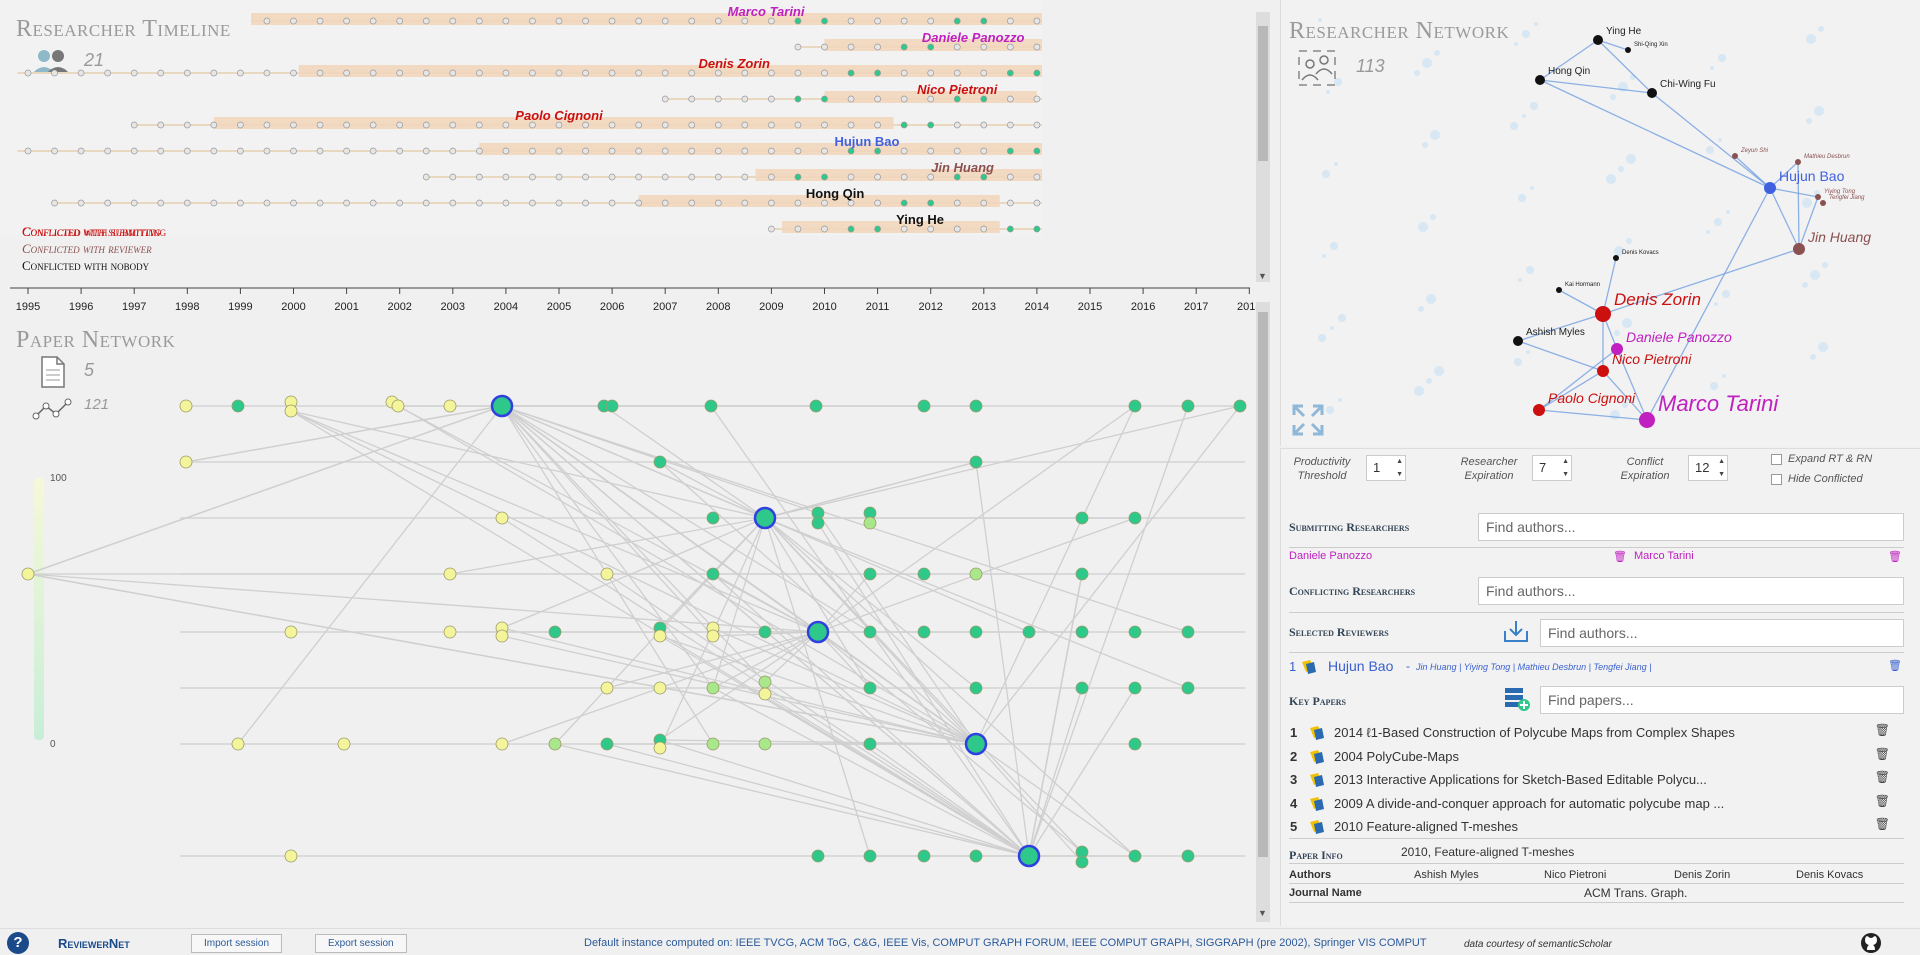  I want to click on download-icon, so click(1516, 631).